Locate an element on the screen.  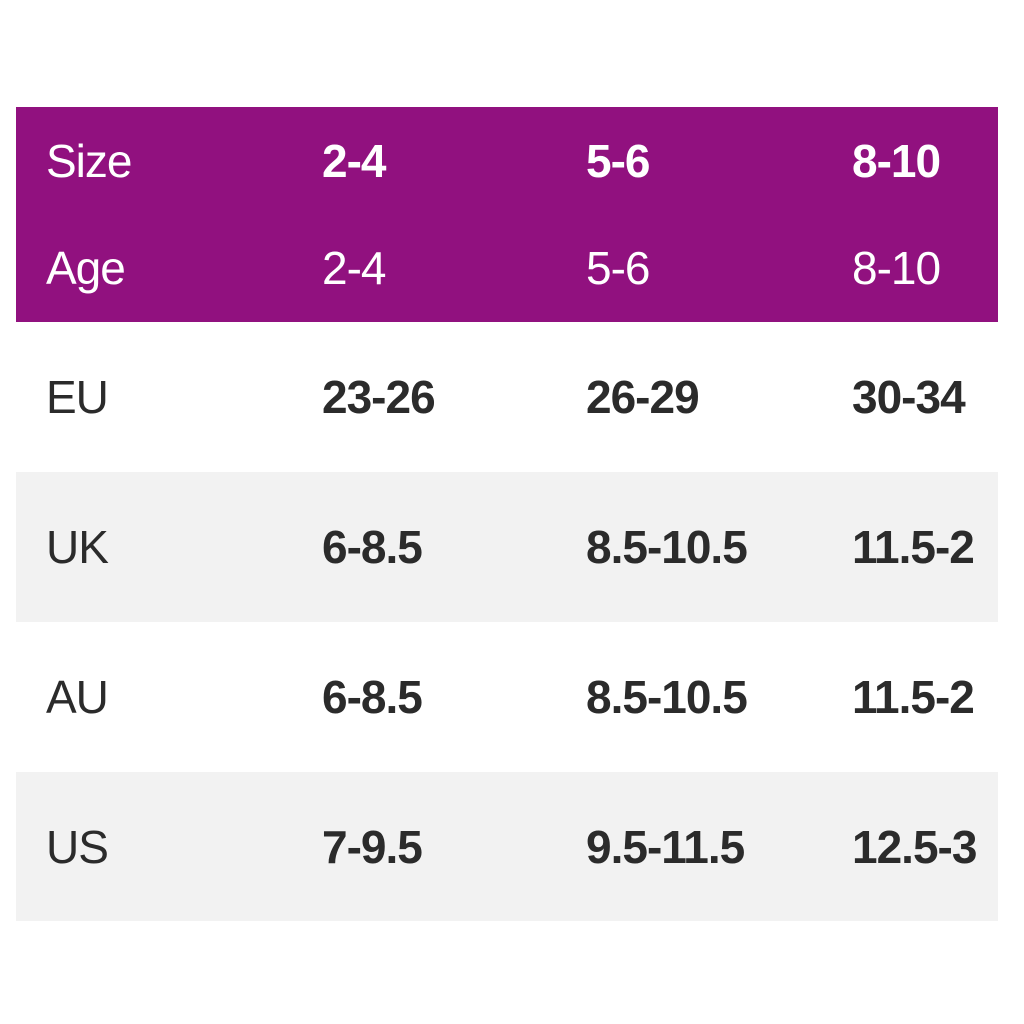
body-row-us: US 7-9.5 9.5-11.5 12.5-3 is located at coordinates (507, 846).